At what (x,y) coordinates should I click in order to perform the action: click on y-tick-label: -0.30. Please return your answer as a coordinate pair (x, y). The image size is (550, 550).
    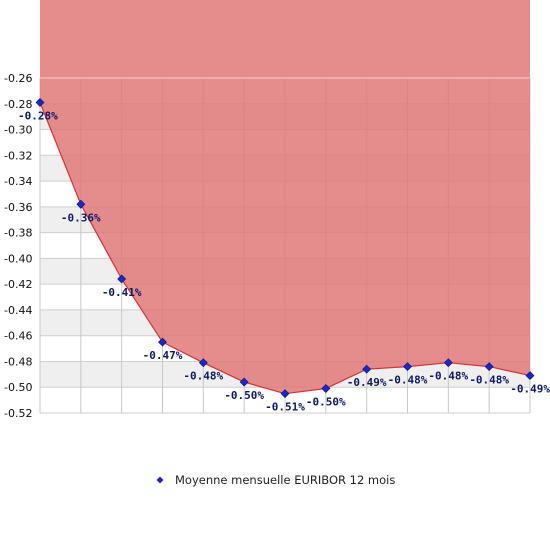
    Looking at the image, I should click on (18, 130).